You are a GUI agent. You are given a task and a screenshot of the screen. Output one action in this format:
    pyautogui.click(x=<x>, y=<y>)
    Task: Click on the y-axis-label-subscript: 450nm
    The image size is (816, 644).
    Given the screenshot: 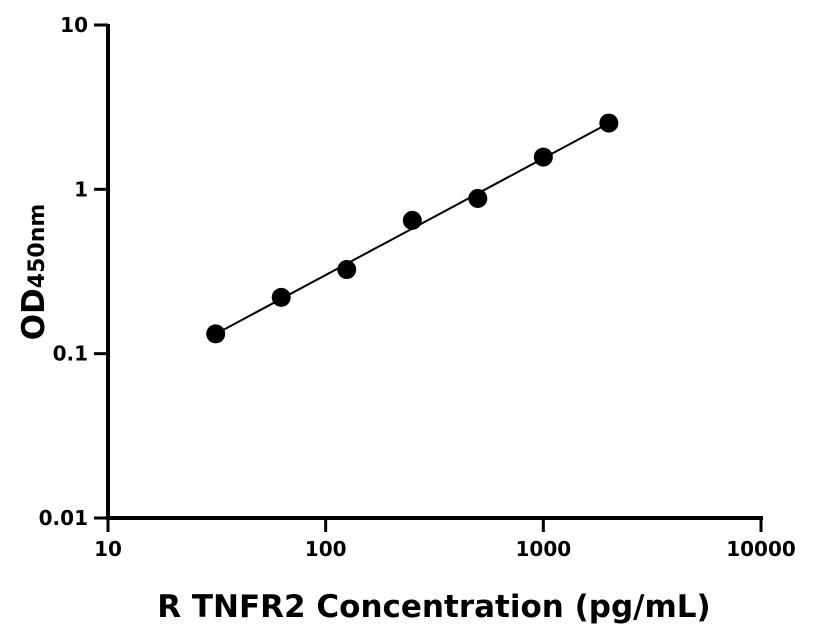 What is the action you would take?
    pyautogui.click(x=37, y=246)
    